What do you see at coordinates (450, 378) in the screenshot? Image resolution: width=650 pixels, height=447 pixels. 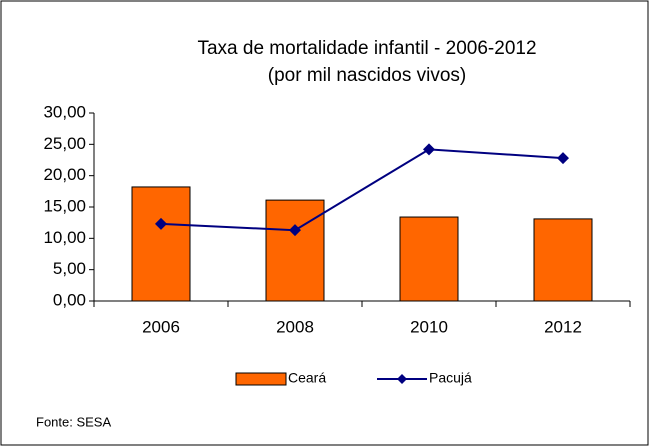 I see `legend-label: Pacujá` at bounding box center [450, 378].